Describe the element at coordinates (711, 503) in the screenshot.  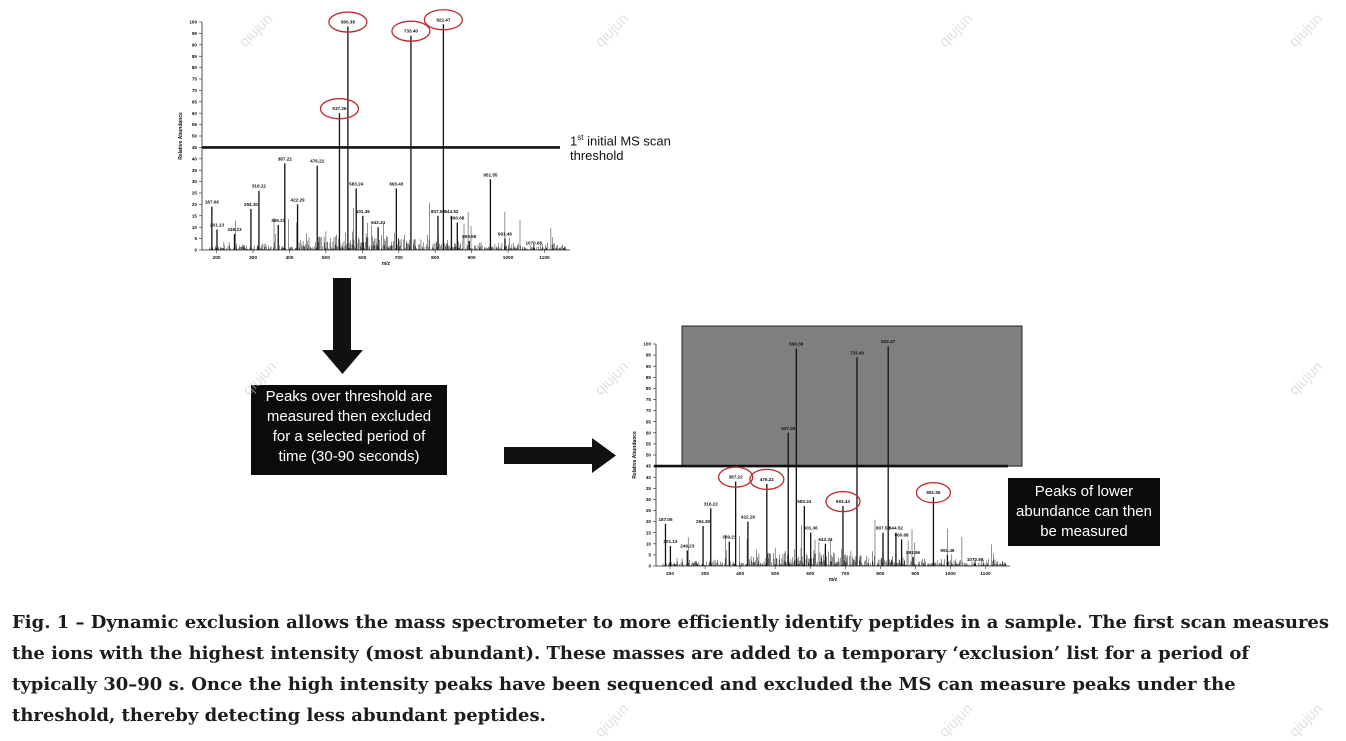
I see `peak-label: 316.22` at that location.